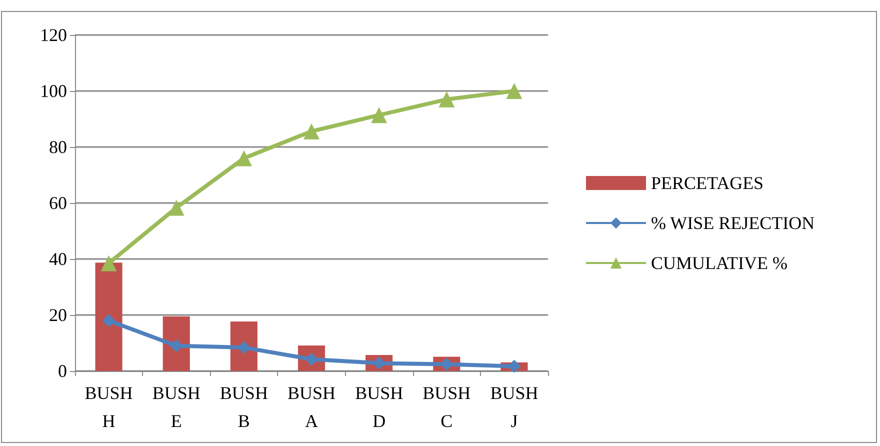 This screenshot has height=446, width=880. What do you see at coordinates (58, 259) in the screenshot?
I see `y-tick-label: 40` at bounding box center [58, 259].